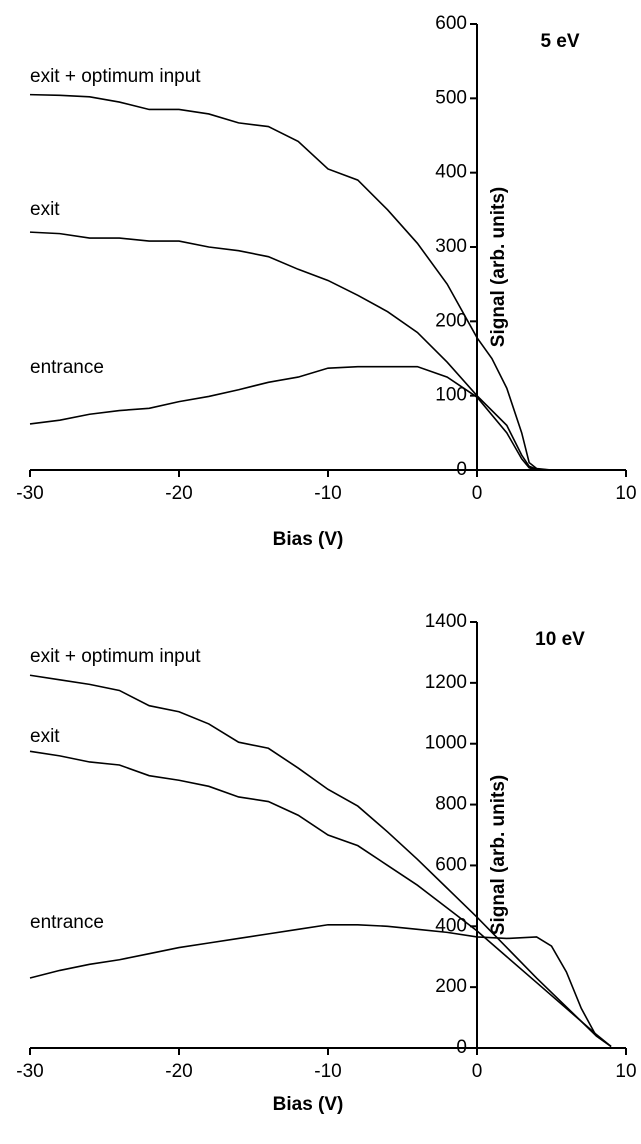  What do you see at coordinates (451, 395) in the screenshot?
I see `y-tick-label: 100` at bounding box center [451, 395].